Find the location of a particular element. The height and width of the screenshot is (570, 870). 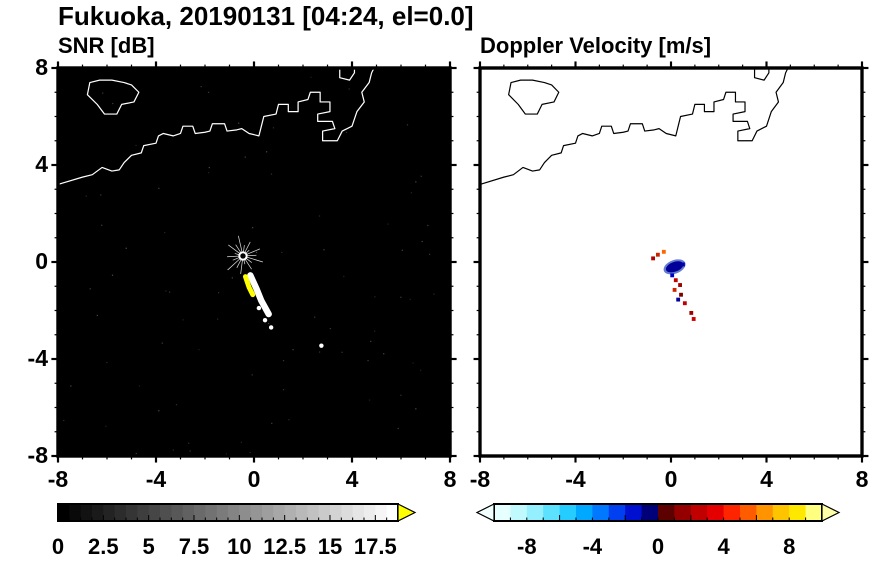

velocity-panel-title: Doppler Velocity [m/s] is located at coordinates (596, 45).